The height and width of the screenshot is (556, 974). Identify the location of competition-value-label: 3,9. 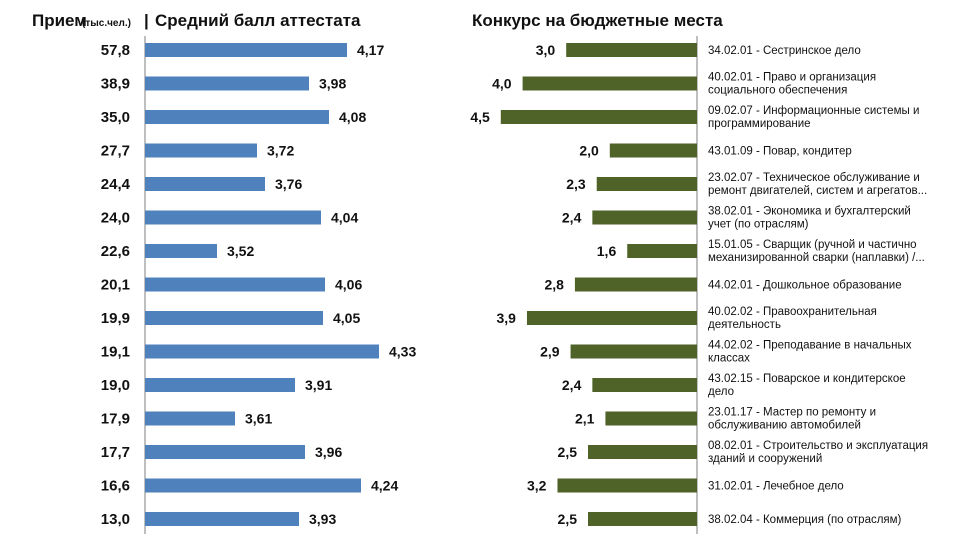
(506, 318).